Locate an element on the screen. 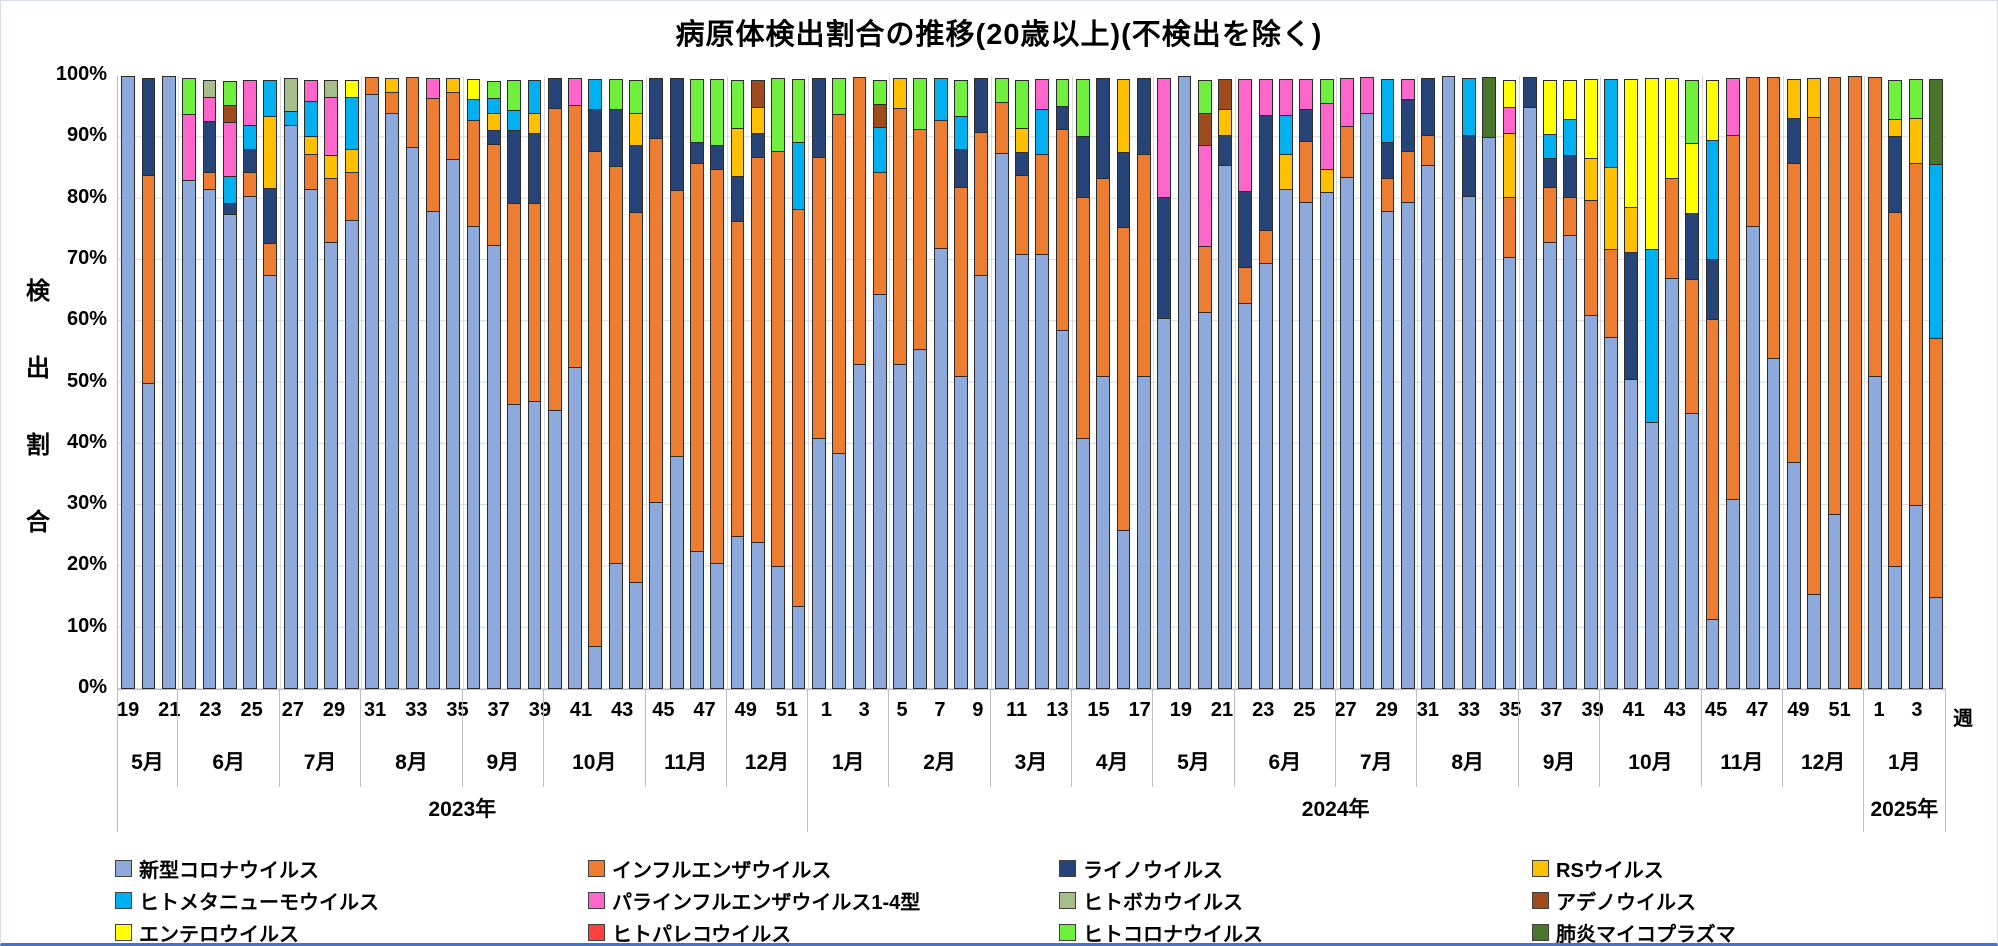  legend-label-flu: インフルエンザウイルス is located at coordinates (722, 870).